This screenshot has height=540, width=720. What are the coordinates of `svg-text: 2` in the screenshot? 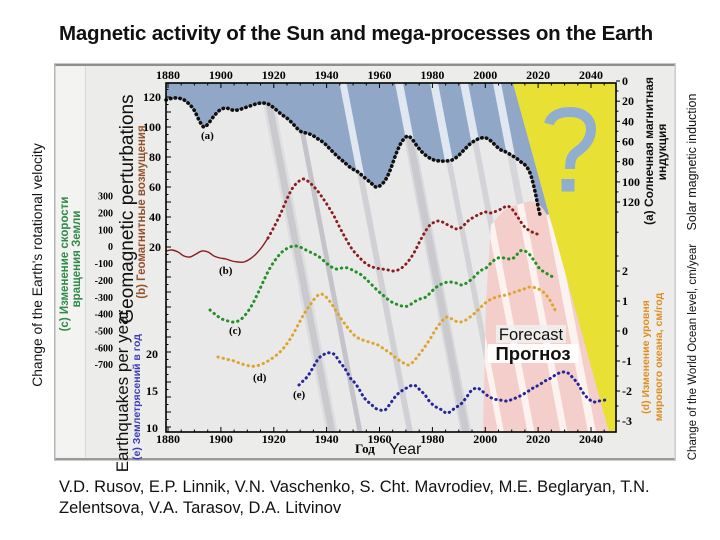 It's located at (625, 271).